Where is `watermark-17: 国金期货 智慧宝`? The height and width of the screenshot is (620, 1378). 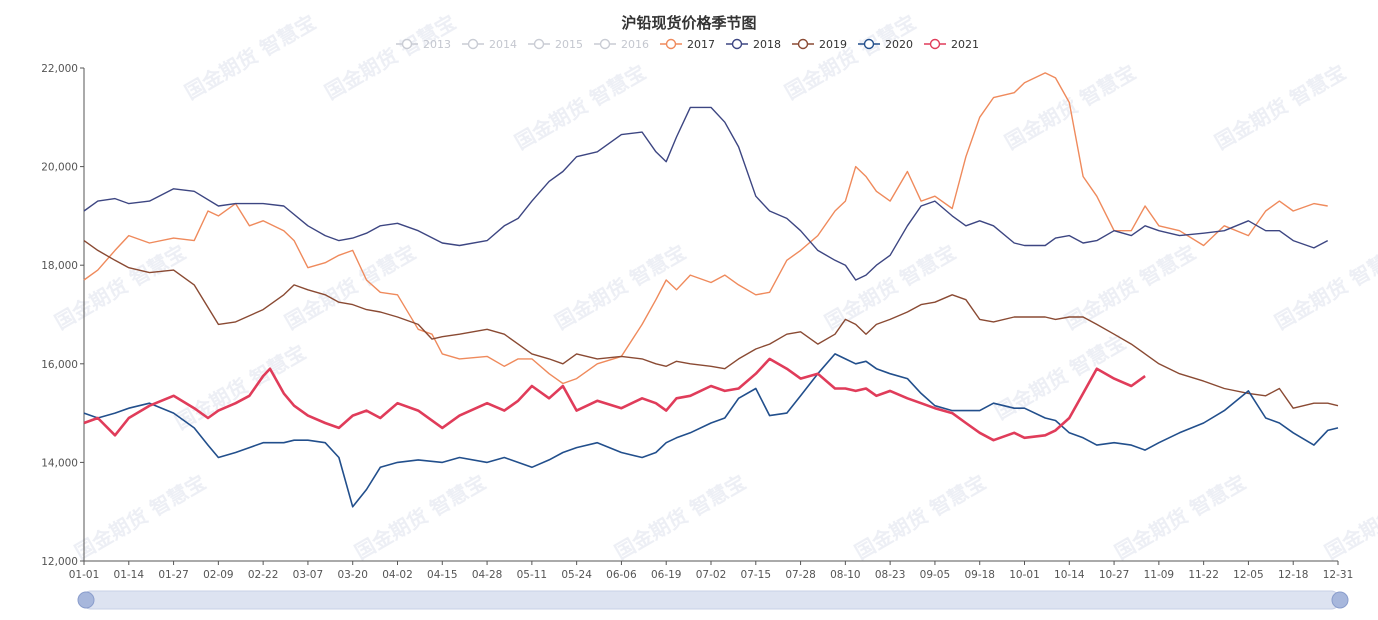
watermark-17: 国金期货 智慧宝 is located at coordinates (390, 57).